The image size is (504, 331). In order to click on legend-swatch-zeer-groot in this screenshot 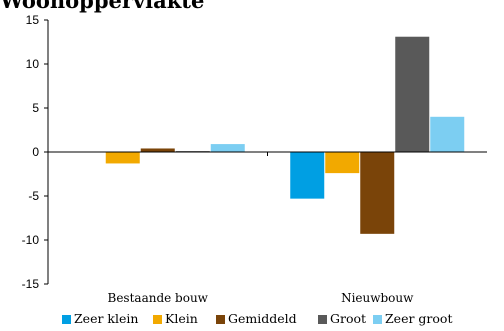, I will do `click(377, 319)`.